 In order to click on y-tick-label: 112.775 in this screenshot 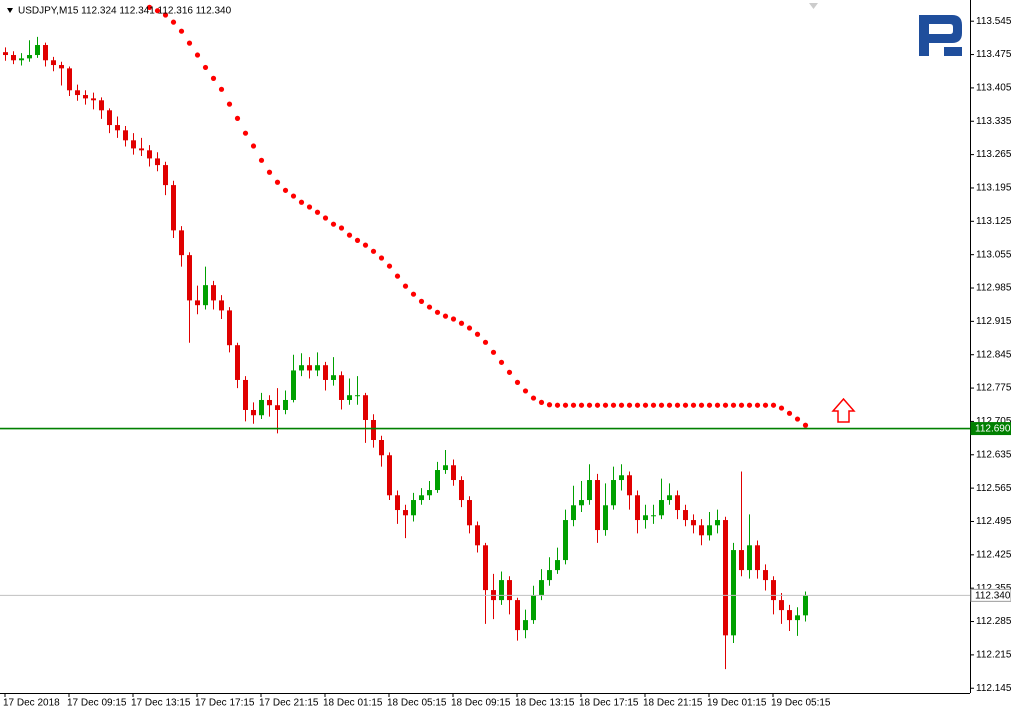, I will do `click(993, 388)`.